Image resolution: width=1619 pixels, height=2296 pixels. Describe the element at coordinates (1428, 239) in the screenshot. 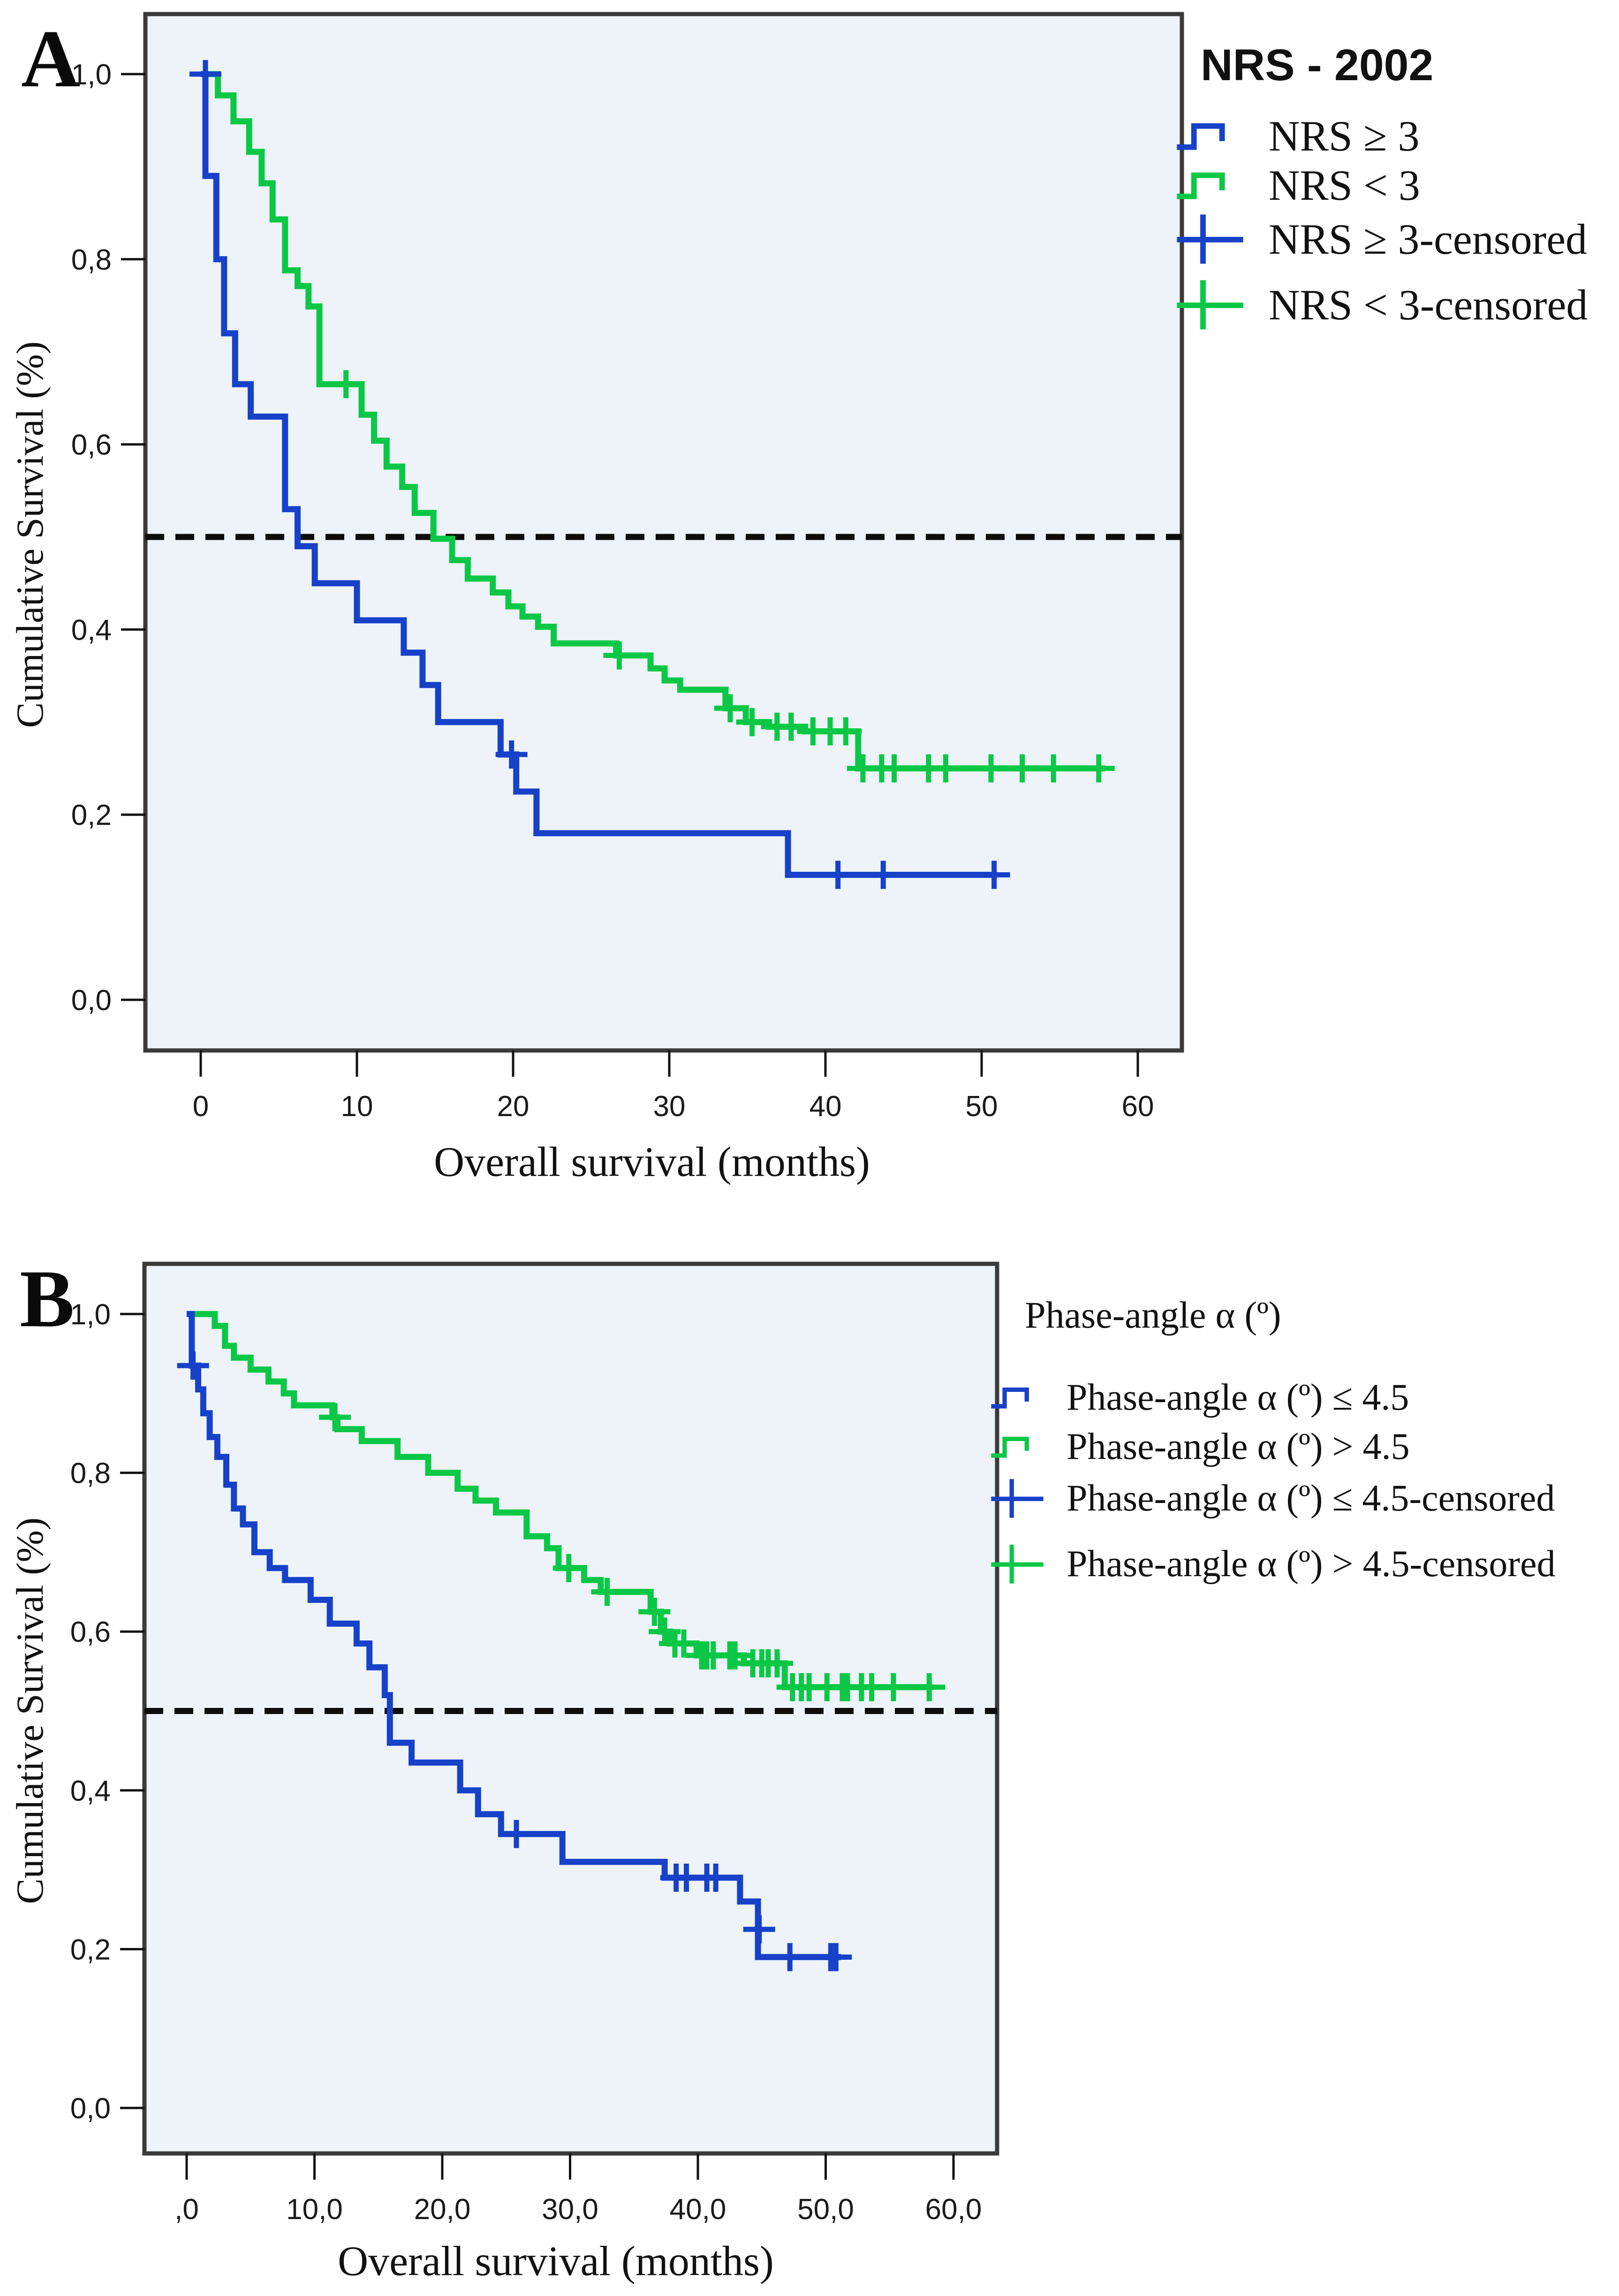

I see `legend-item-label: NRS ≥ 3-censored` at that location.